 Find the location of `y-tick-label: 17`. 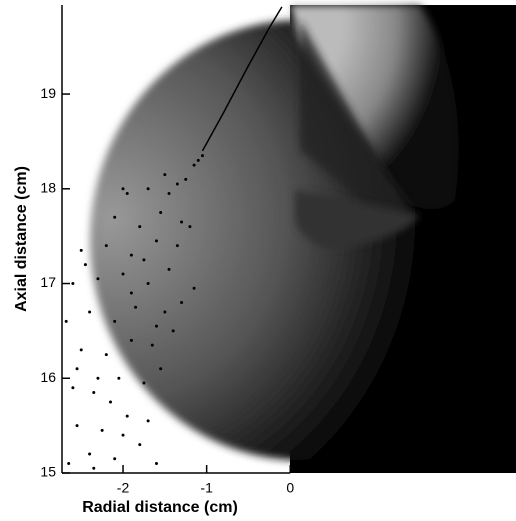

y-tick-label: 17 is located at coordinates (48, 282).